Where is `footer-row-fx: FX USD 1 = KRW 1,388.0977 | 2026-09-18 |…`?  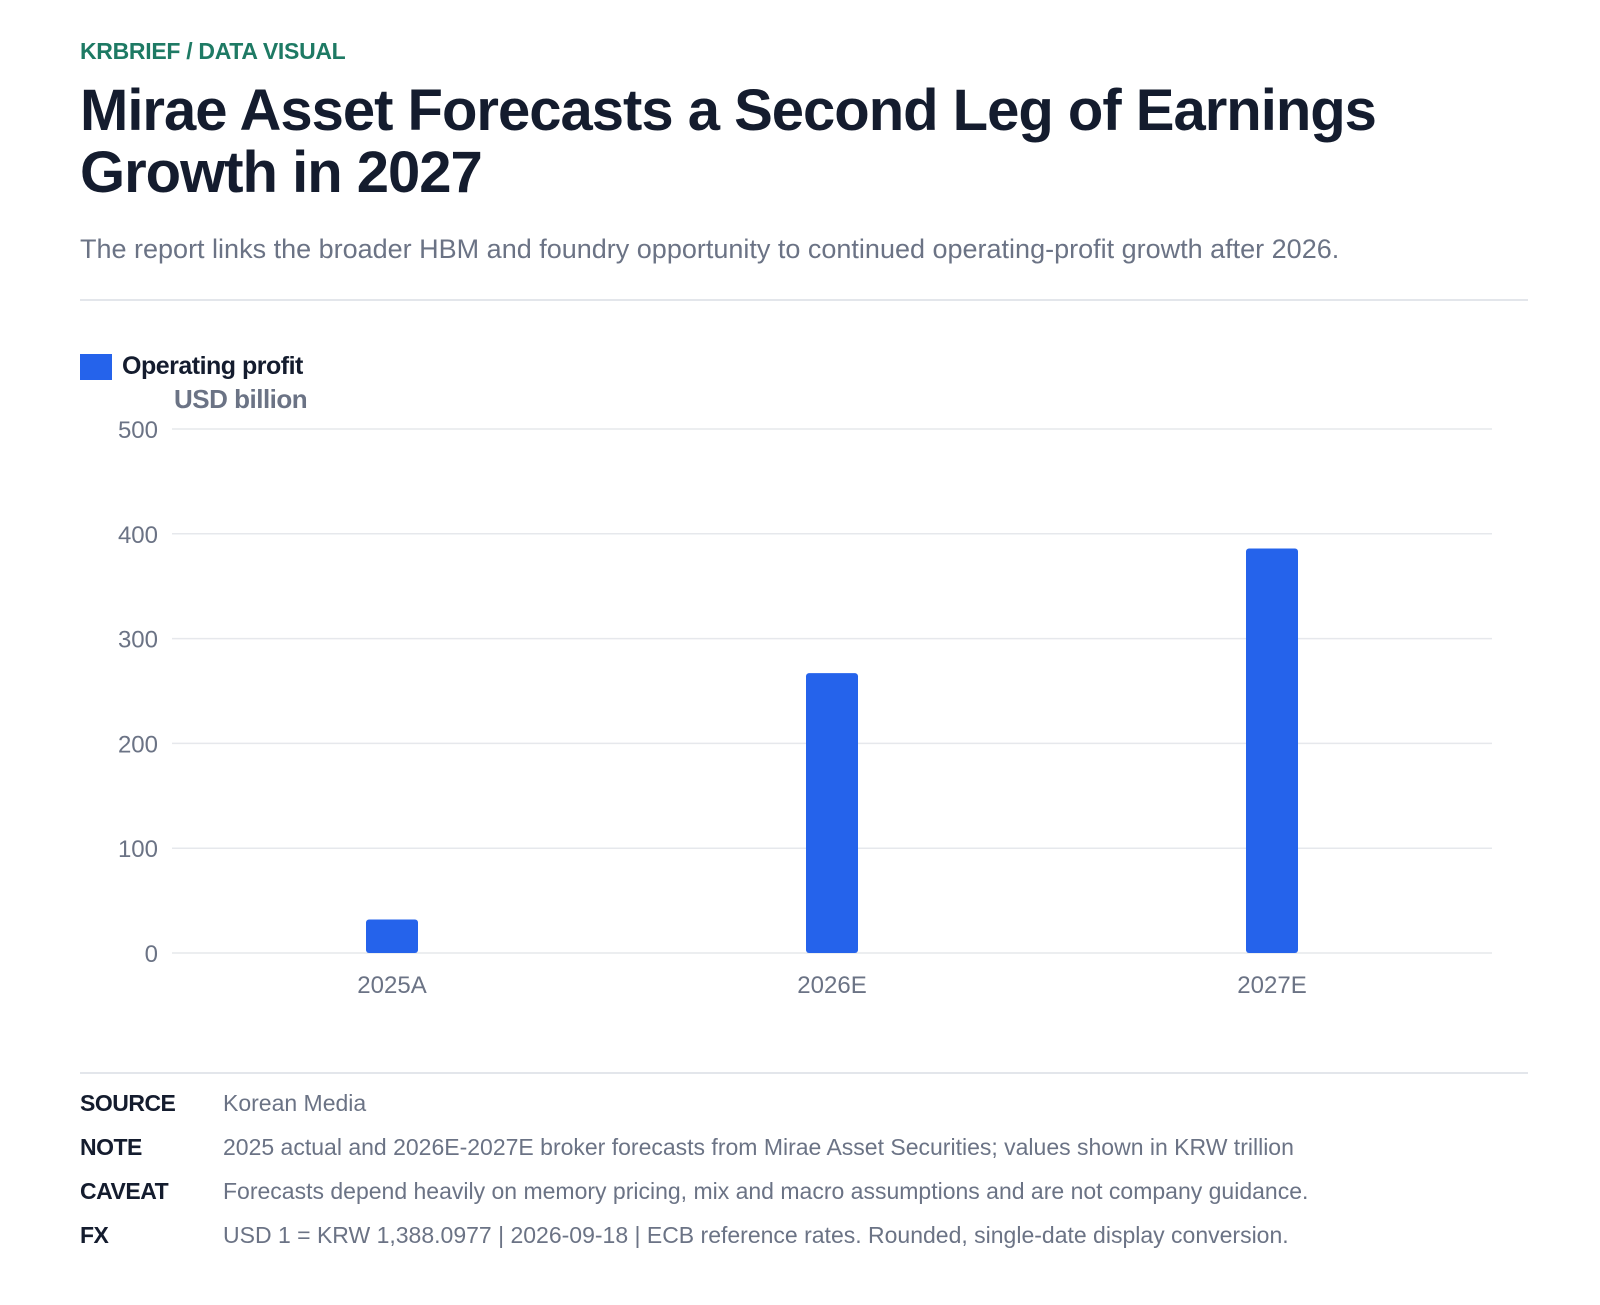 footer-row-fx: FX USD 1 = KRW 1,388.0977 | 2026-09-18 |… is located at coordinates (804, 1237).